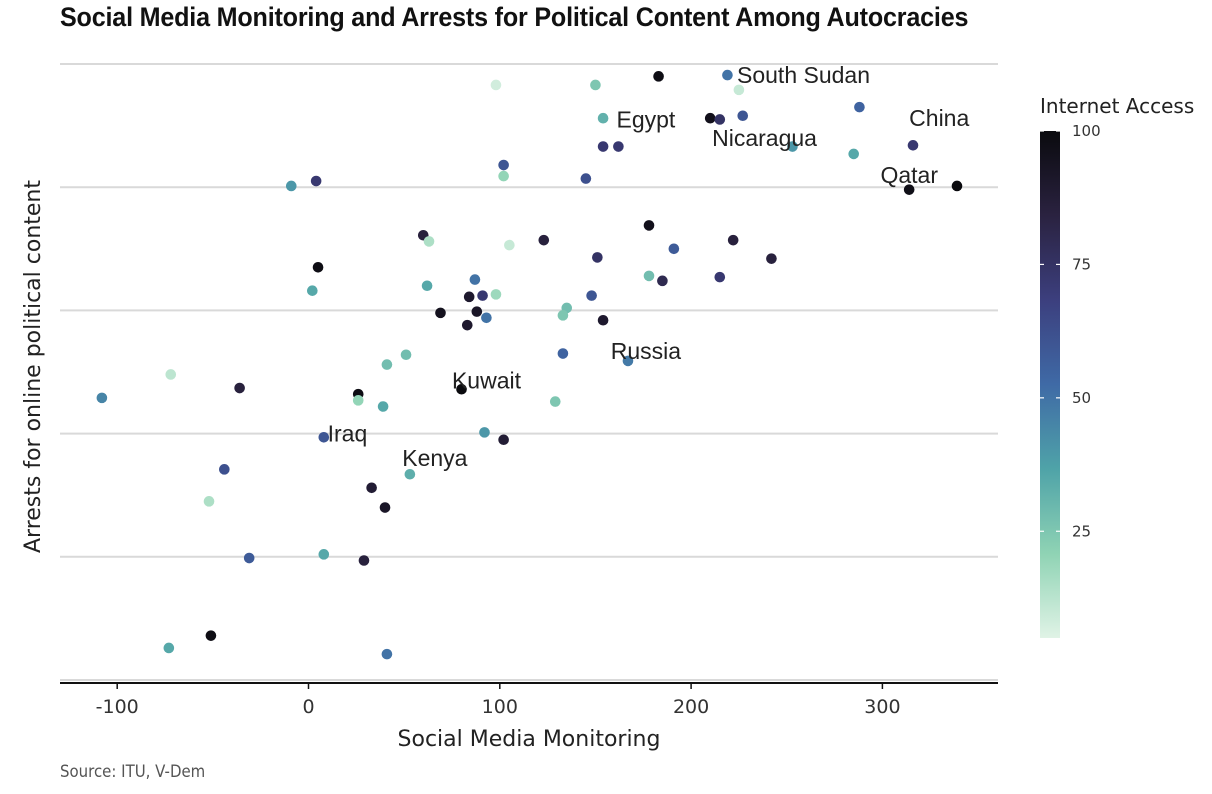  I want to click on legend-title: Internet Access, so click(1117, 106).